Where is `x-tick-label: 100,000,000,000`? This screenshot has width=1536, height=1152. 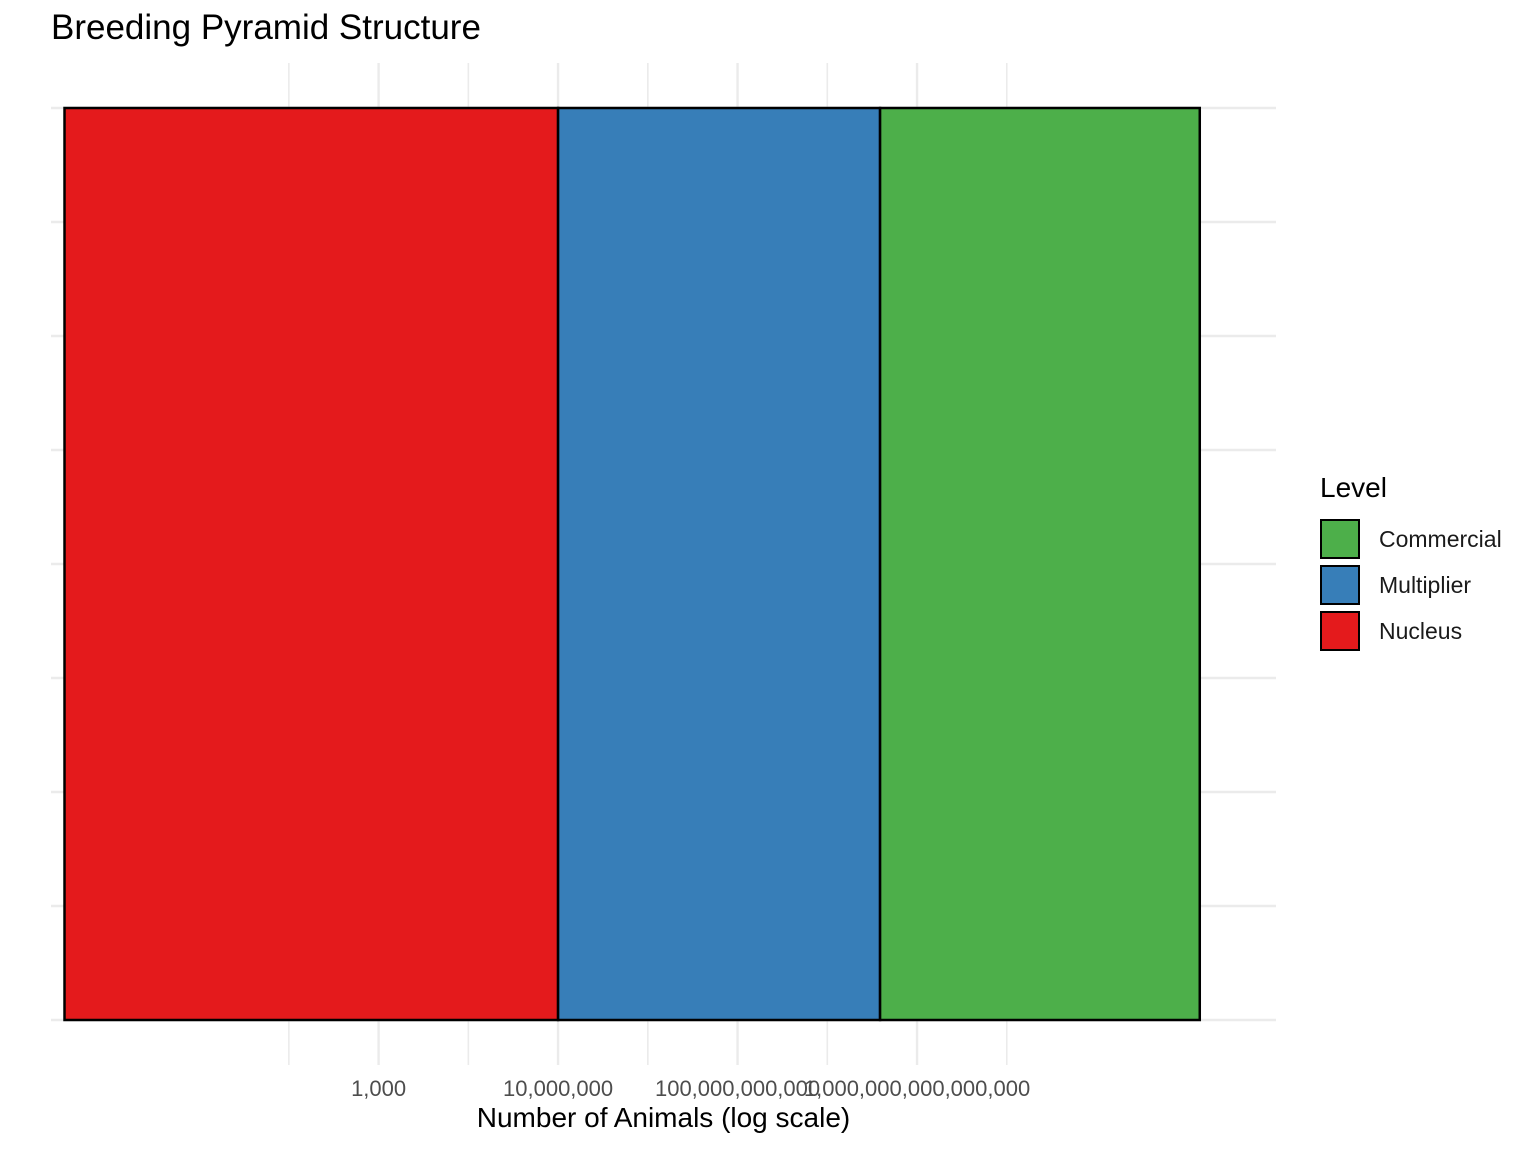
x-tick-label: 100,000,000,000 is located at coordinates (737, 1088).